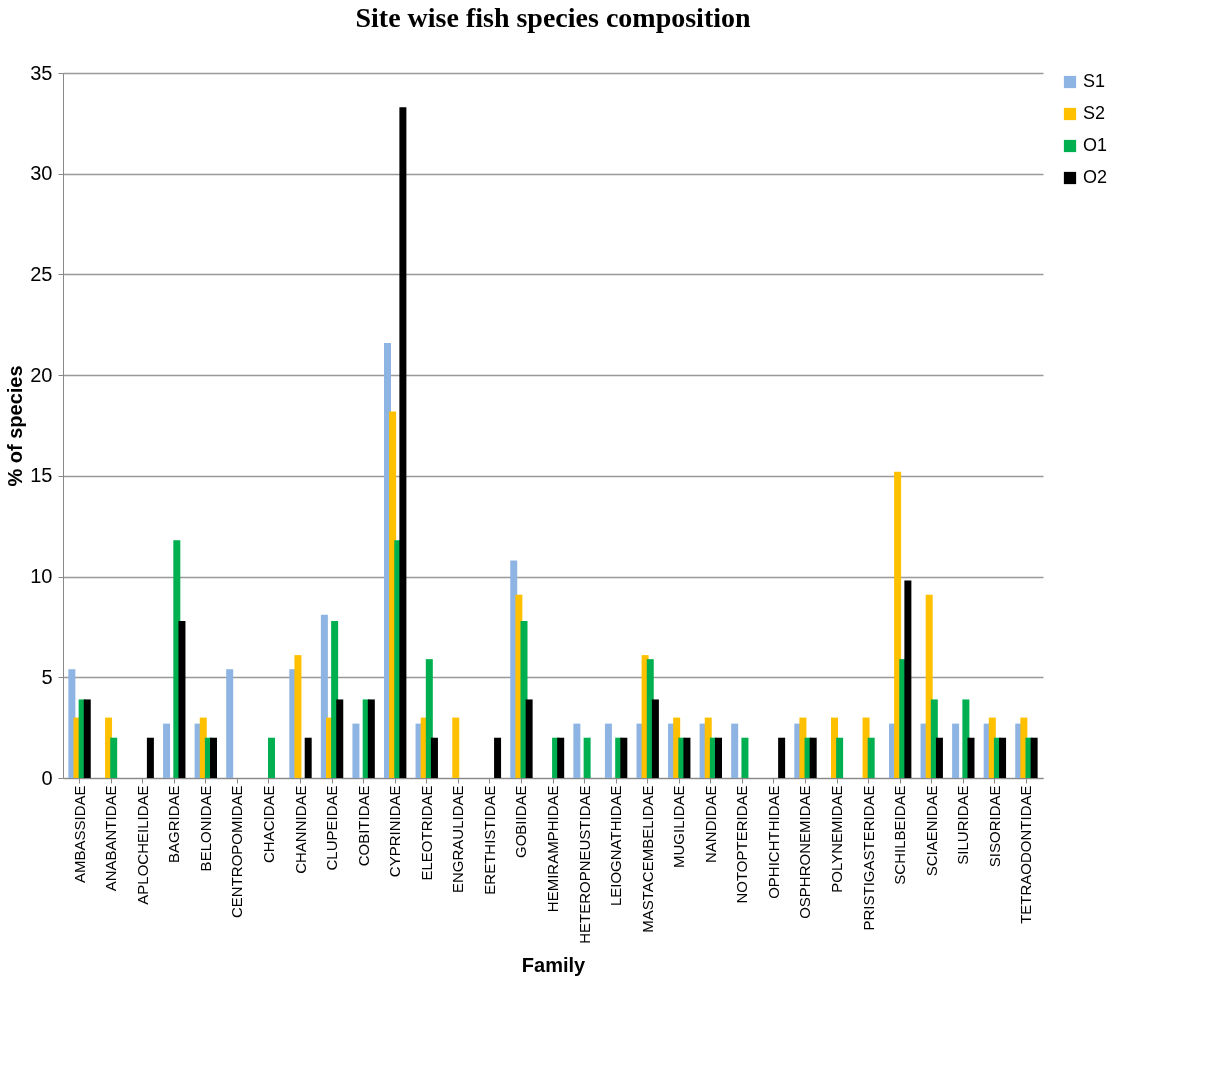 Image resolution: width=1230 pixels, height=1067 pixels. I want to click on x-tick-label: NANDIDAE, so click(710, 824).